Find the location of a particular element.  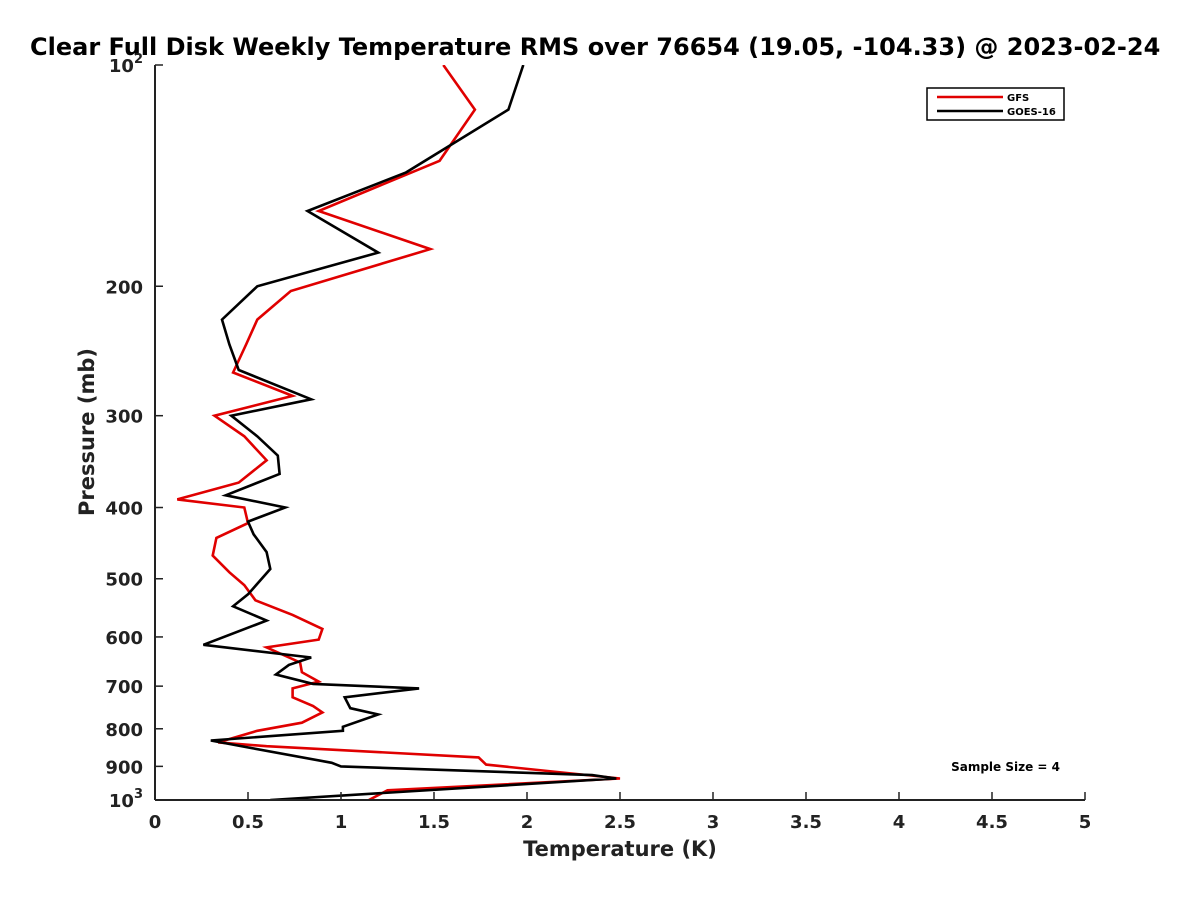

x-tick-label: 0 is located at coordinates (155, 822).